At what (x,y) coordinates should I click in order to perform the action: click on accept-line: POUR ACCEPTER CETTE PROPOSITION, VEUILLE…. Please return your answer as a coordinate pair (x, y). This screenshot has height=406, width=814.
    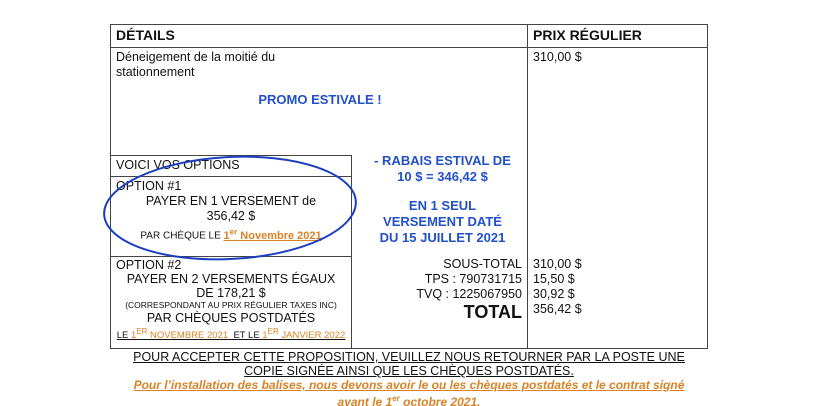
    Looking at the image, I should click on (409, 357).